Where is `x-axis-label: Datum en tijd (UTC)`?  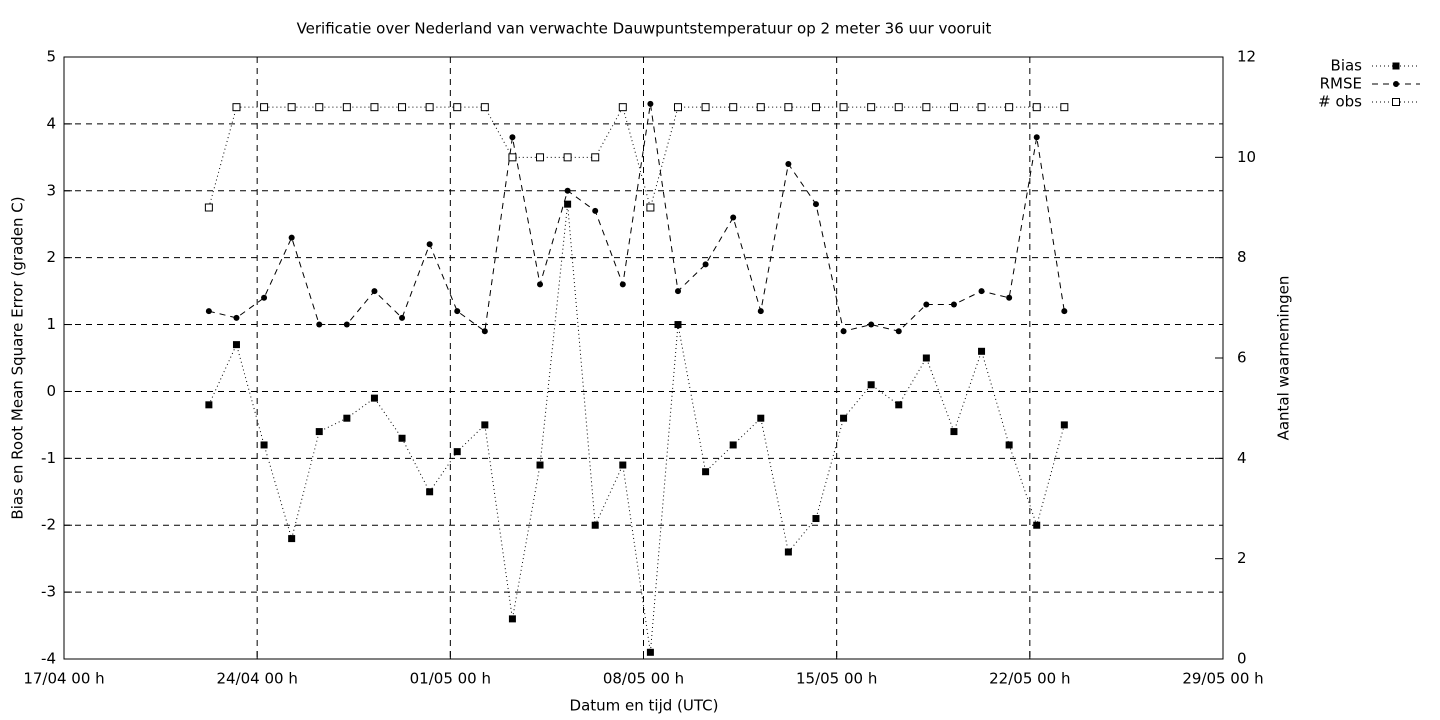 x-axis-label: Datum en tijd (UTC) is located at coordinates (644, 706).